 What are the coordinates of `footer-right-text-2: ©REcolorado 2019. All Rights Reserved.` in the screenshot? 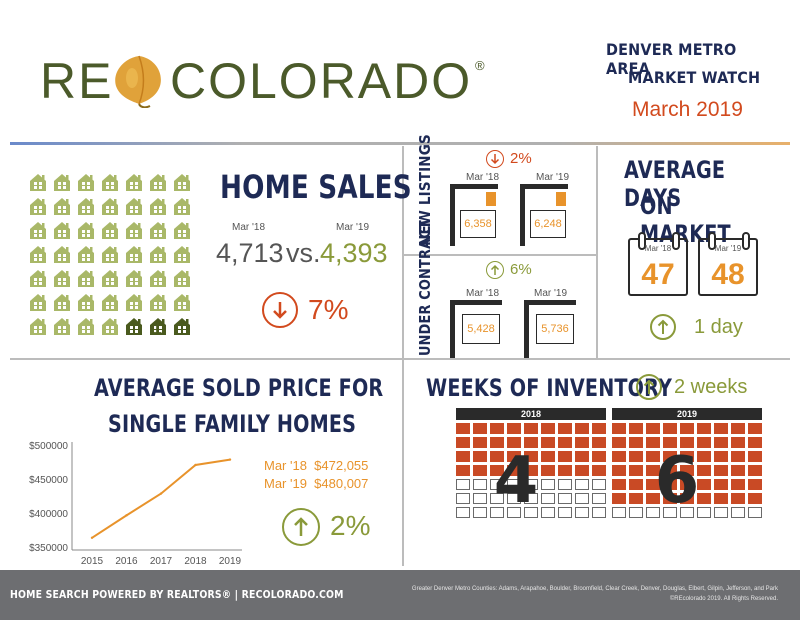 It's located at (723, 599).